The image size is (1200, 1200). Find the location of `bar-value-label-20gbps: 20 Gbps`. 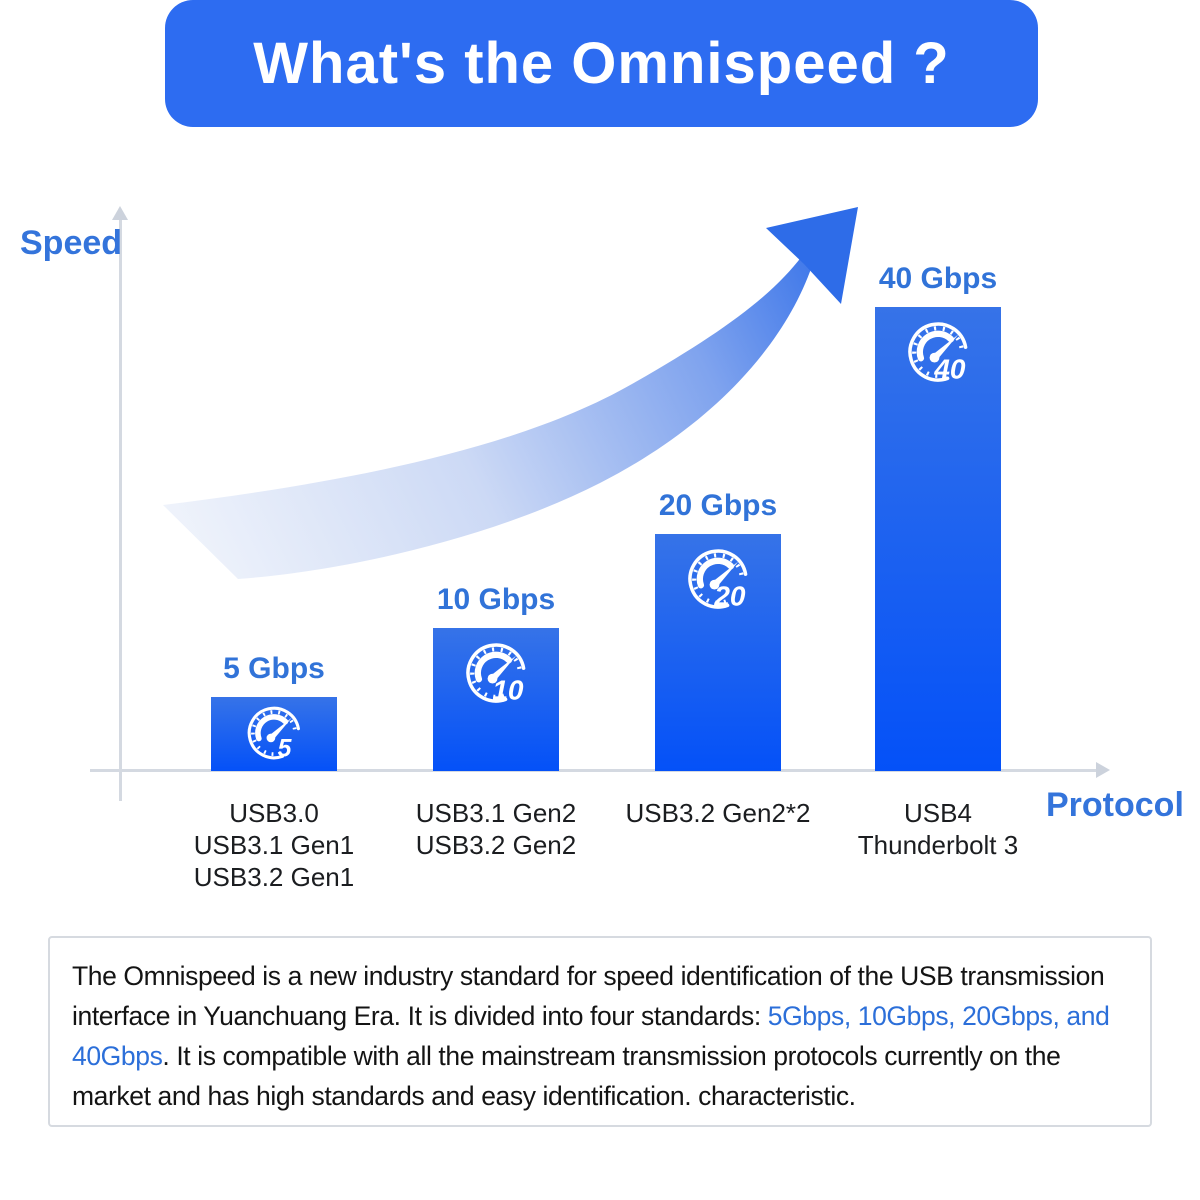

bar-value-label-20gbps: 20 Gbps is located at coordinates (718, 505).